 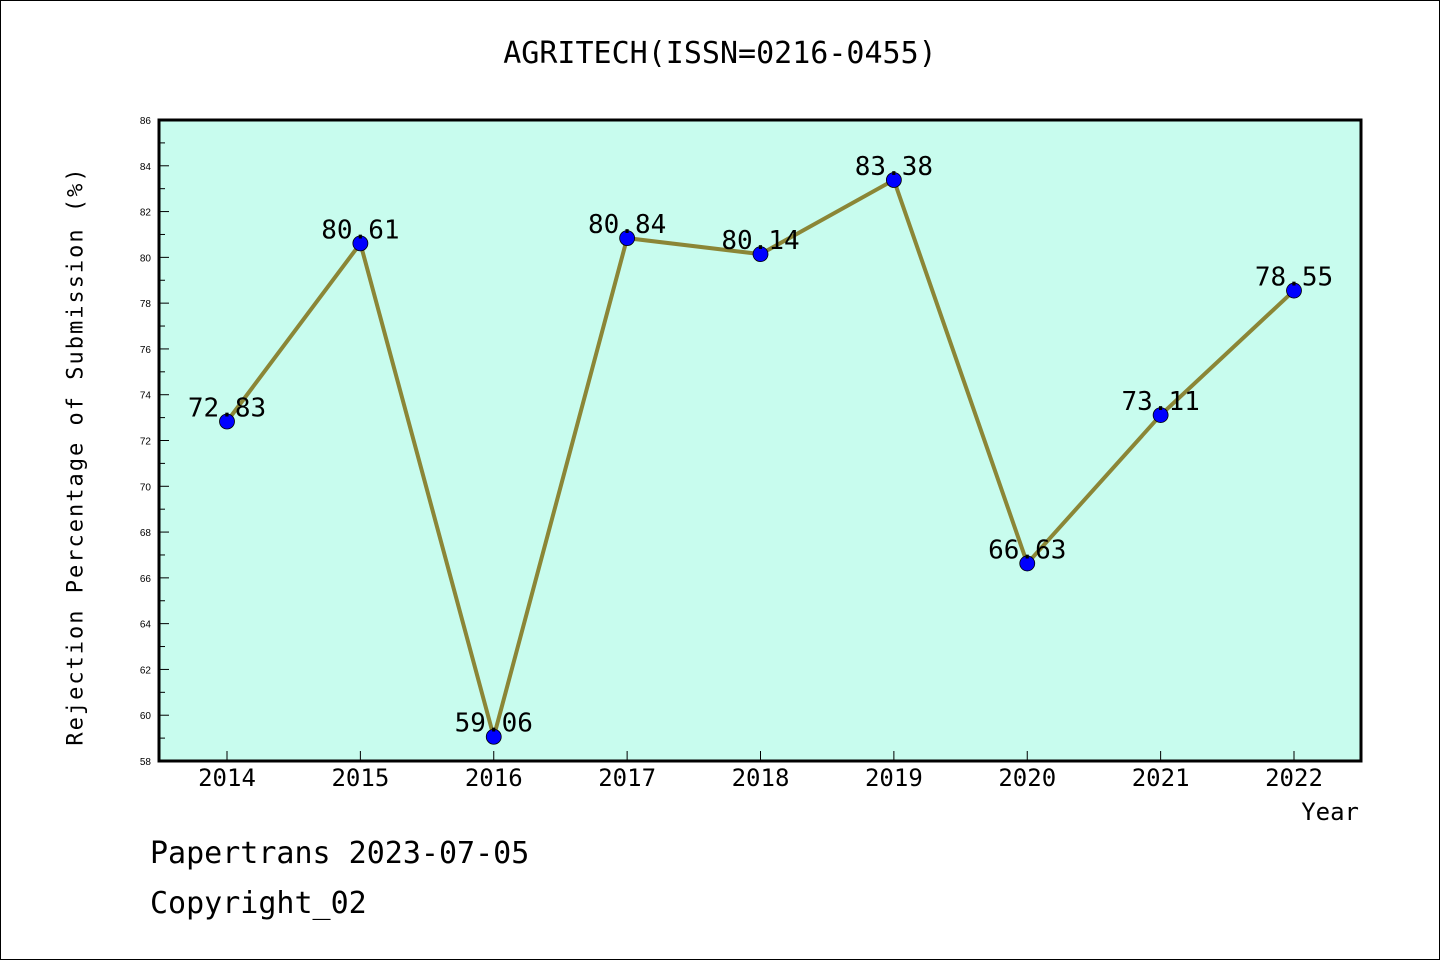 I want to click on x-tick-label: 2019, so click(x=894, y=778).